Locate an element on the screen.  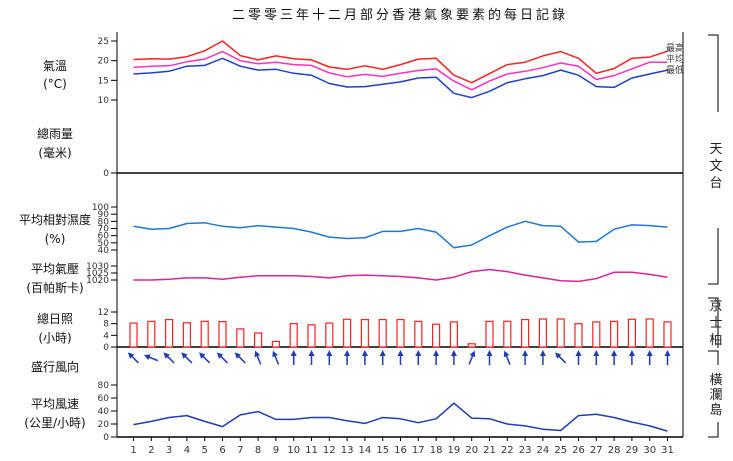
humidity-line is located at coordinates (400, 234).